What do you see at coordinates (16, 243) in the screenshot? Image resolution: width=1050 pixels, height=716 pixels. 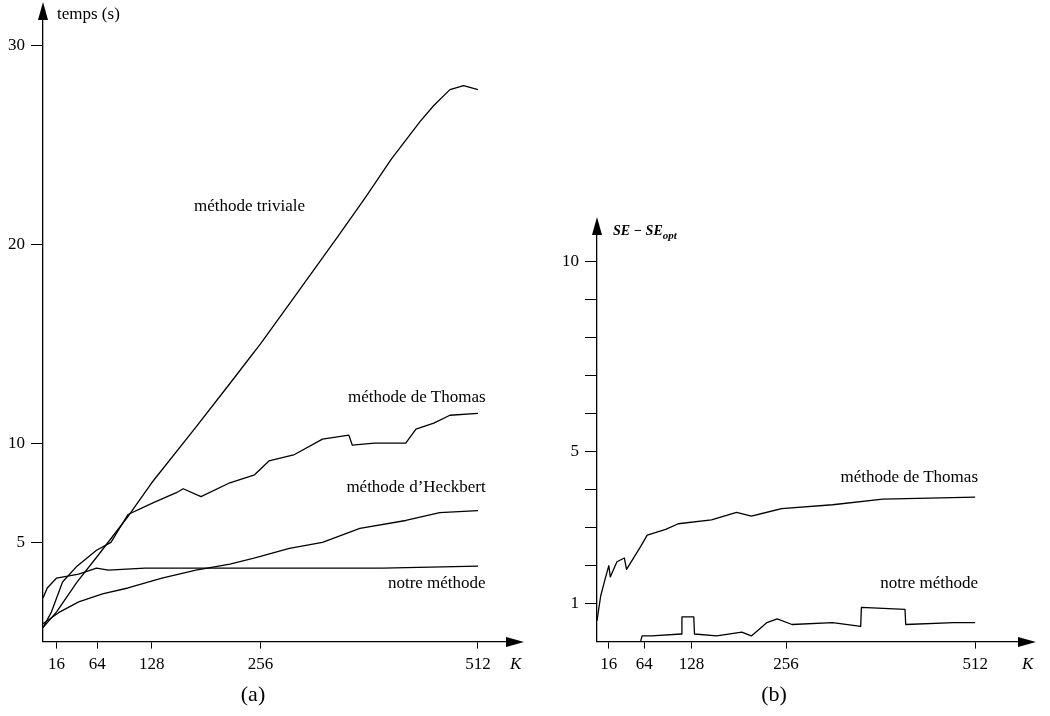 I see `y-tick-label: 20` at bounding box center [16, 243].